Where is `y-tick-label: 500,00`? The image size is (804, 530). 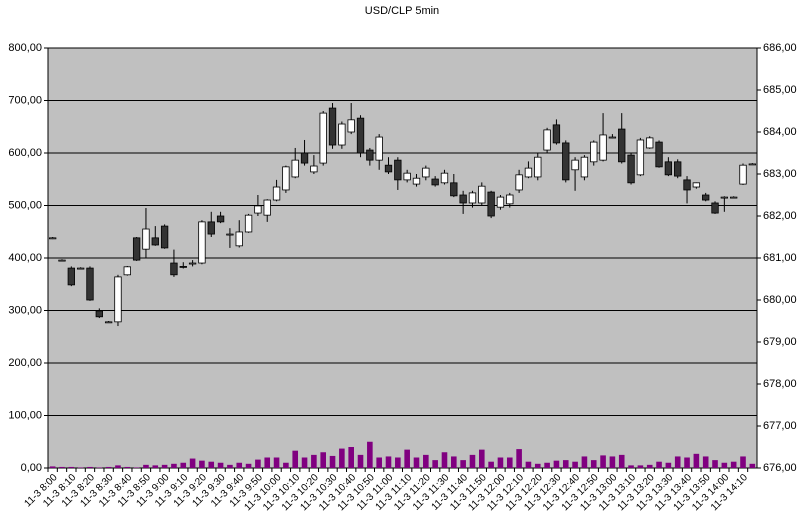
y-tick-label: 500,00 is located at coordinates (25, 205).